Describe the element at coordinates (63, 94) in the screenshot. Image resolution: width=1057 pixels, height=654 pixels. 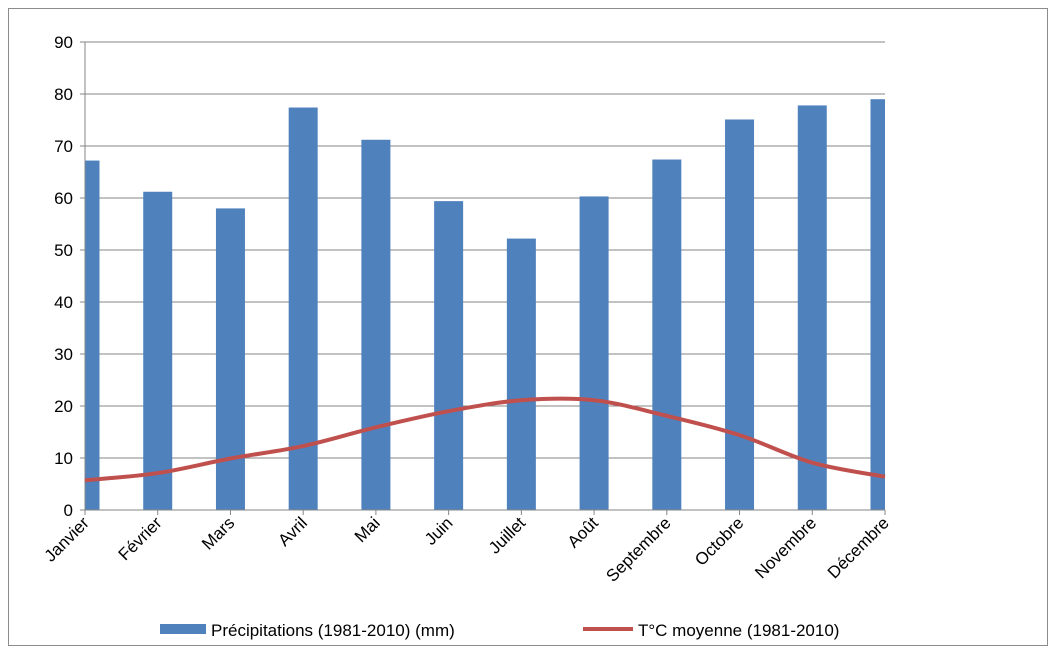
I see `y-tick-label: 80` at that location.